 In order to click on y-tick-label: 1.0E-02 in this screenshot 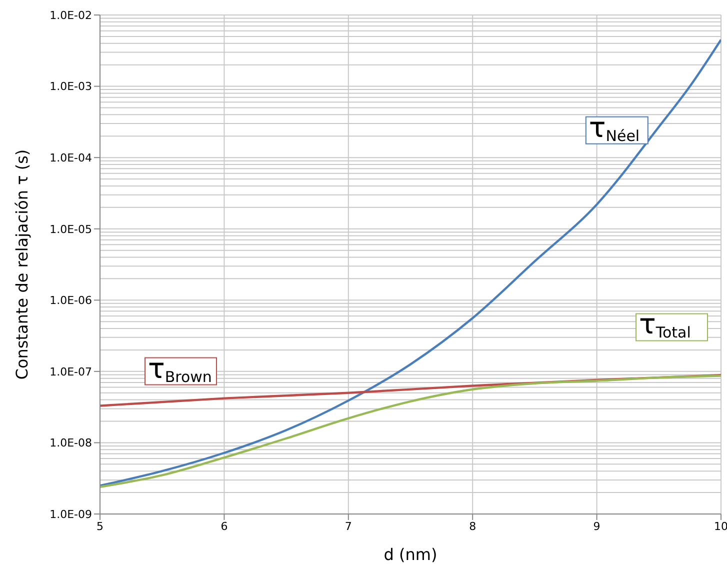, I will do `click(71, 15)`.